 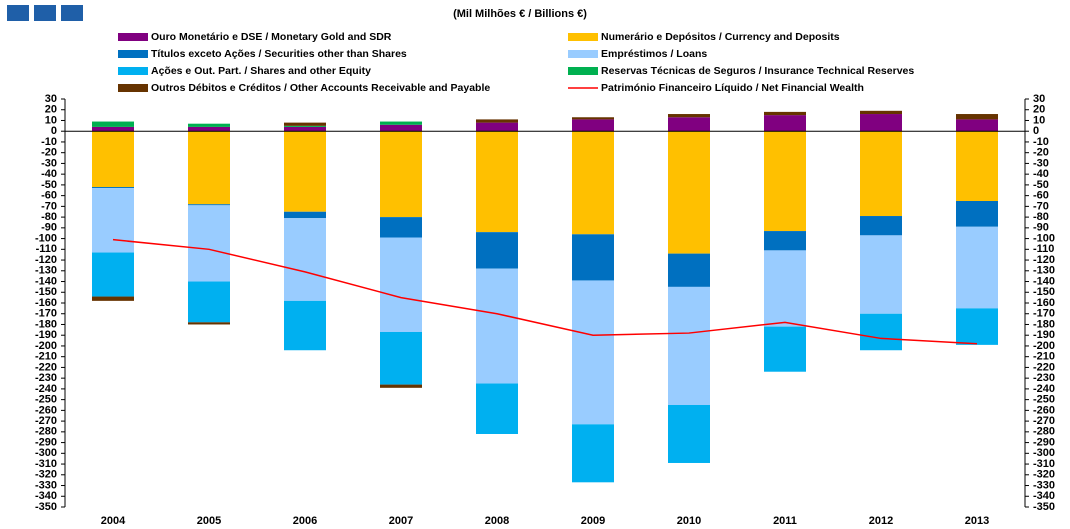 I want to click on y2-tick-label: -40, so click(x=1041, y=174).